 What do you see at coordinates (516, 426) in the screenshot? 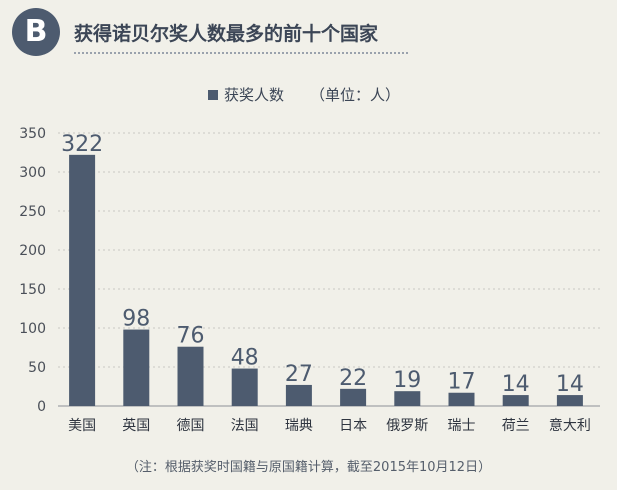
I see `x-tick-label: 荷兰` at bounding box center [516, 426].